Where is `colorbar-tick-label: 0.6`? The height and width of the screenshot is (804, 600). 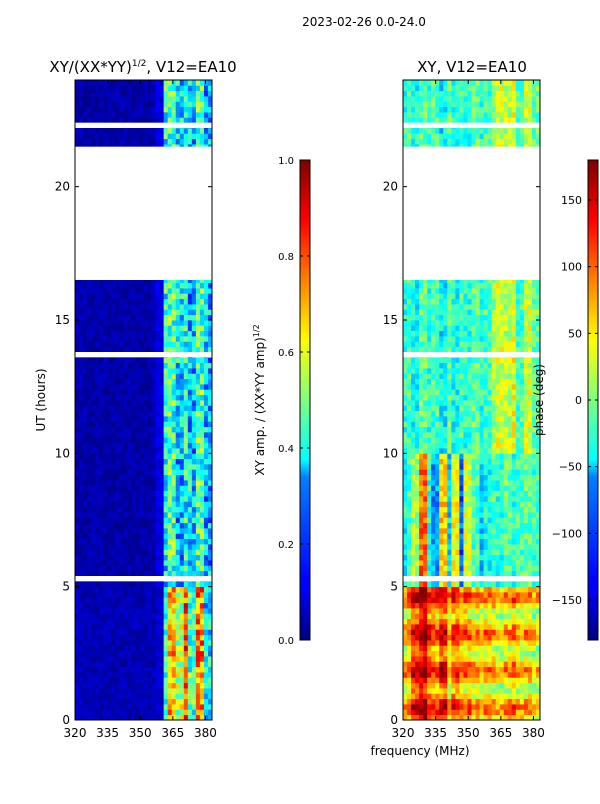
colorbar-tick-label: 0.6 is located at coordinates (286, 353).